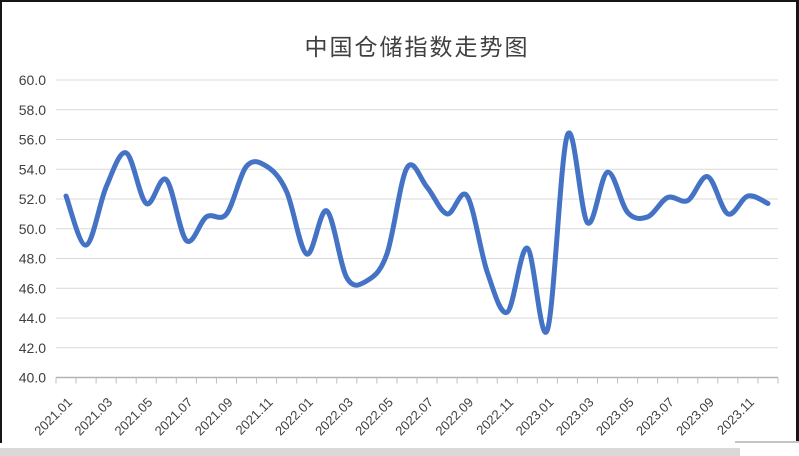 The width and height of the screenshot is (799, 456). Describe the element at coordinates (535, 417) in the screenshot. I see `x-axis-label: 2023.01` at that location.